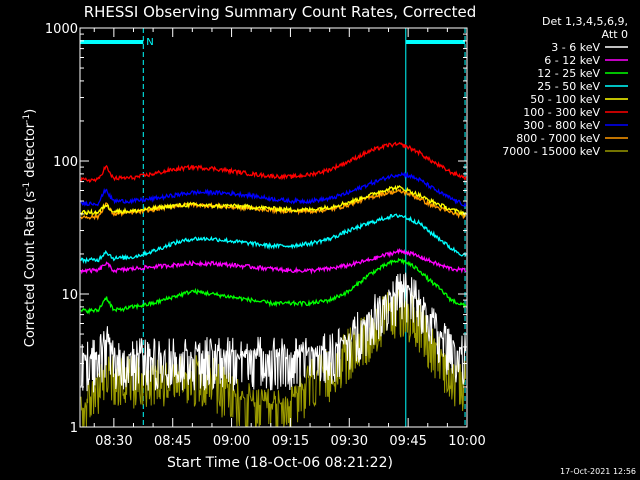  I want to click on x-tick-label-5: 09:45, so click(407, 441).